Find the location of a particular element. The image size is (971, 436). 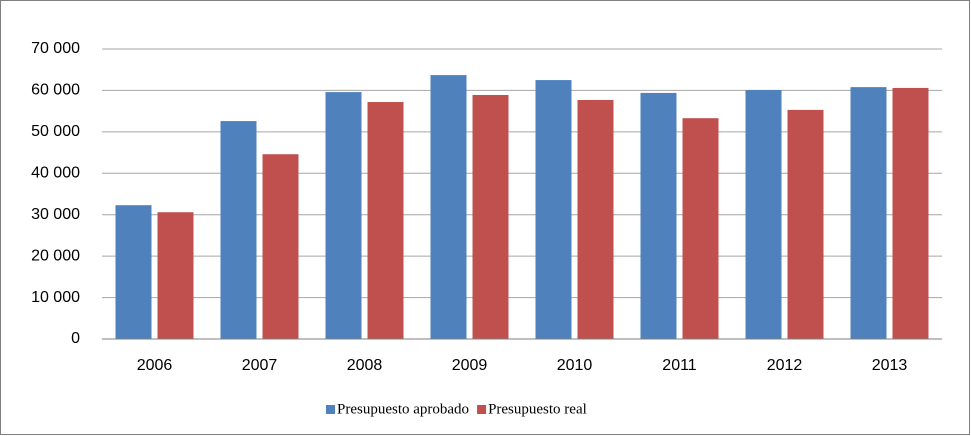

x-tick-label: 2010 is located at coordinates (575, 365).